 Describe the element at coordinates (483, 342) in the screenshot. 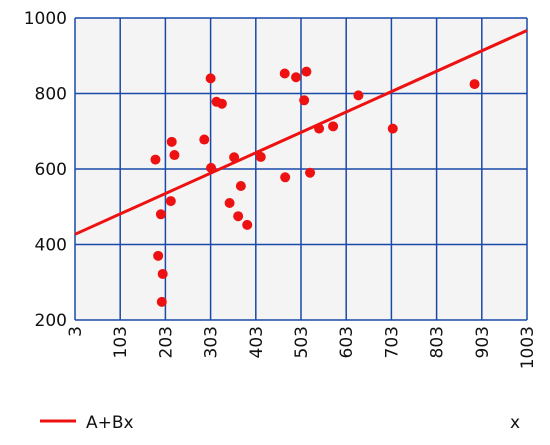

I see `x-tick-label: 903` at that location.